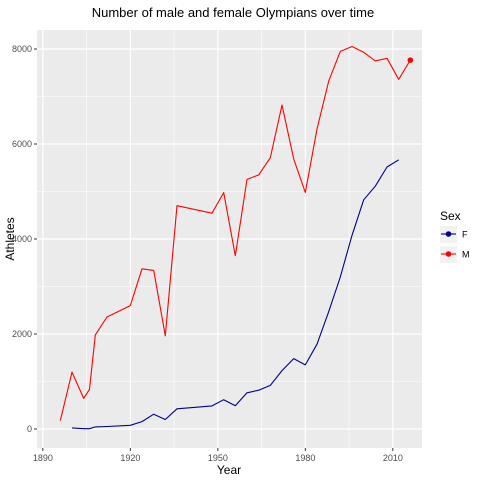 The width and height of the screenshot is (480, 485). I want to click on x-axis-label: Year, so click(229, 470).